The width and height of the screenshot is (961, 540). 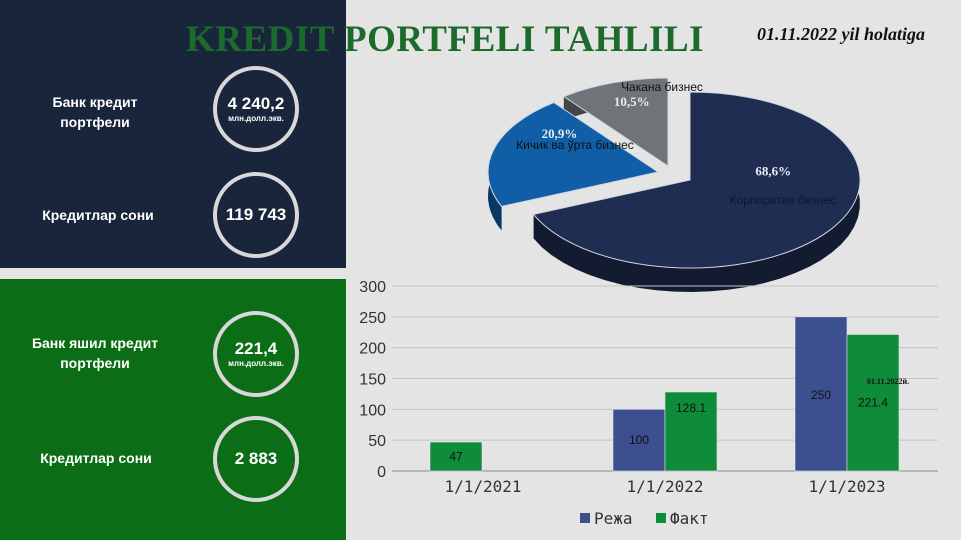 I want to click on bank-portfolio-unit: млн.долл.экв., so click(x=256, y=118).